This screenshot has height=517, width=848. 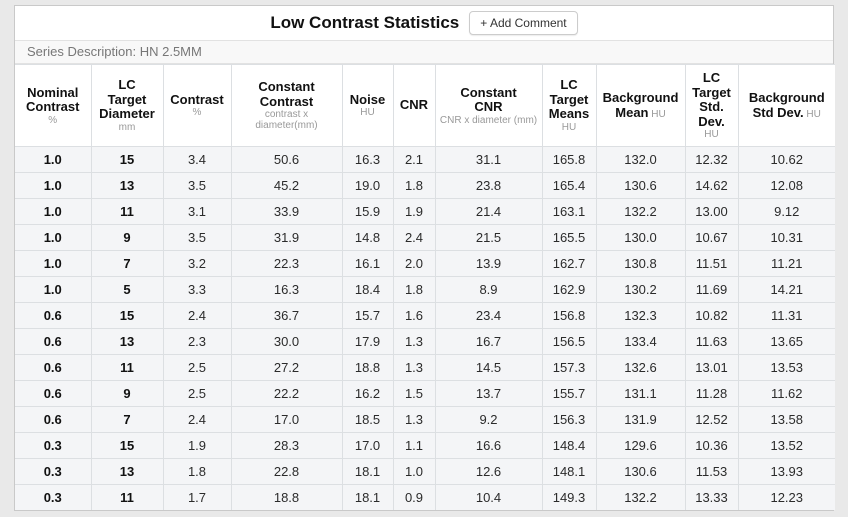 I want to click on cell-lc-target-std-dev: 13.00, so click(x=711, y=212).